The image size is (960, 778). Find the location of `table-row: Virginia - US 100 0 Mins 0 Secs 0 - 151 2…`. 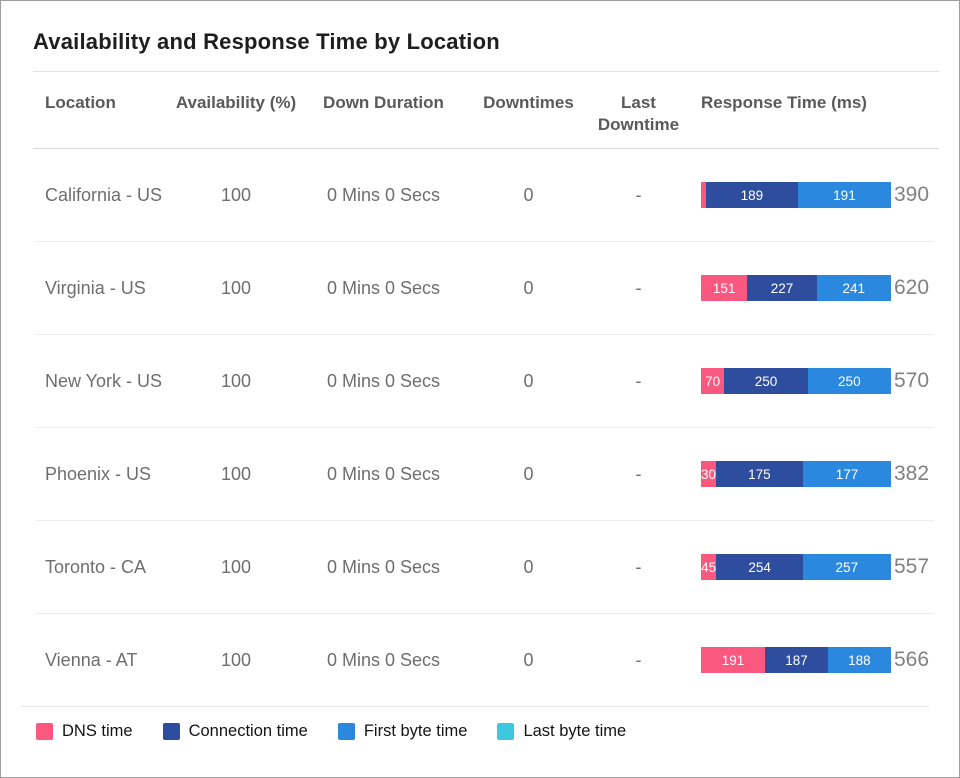

table-row: Virginia - US 100 0 Mins 0 Secs 0 - 151 2… is located at coordinates (480, 288).